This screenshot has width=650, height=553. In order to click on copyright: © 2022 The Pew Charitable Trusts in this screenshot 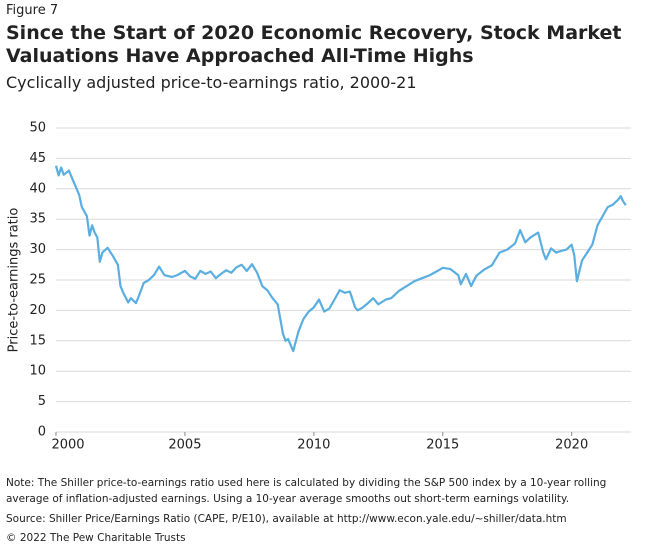, I will do `click(96, 538)`.